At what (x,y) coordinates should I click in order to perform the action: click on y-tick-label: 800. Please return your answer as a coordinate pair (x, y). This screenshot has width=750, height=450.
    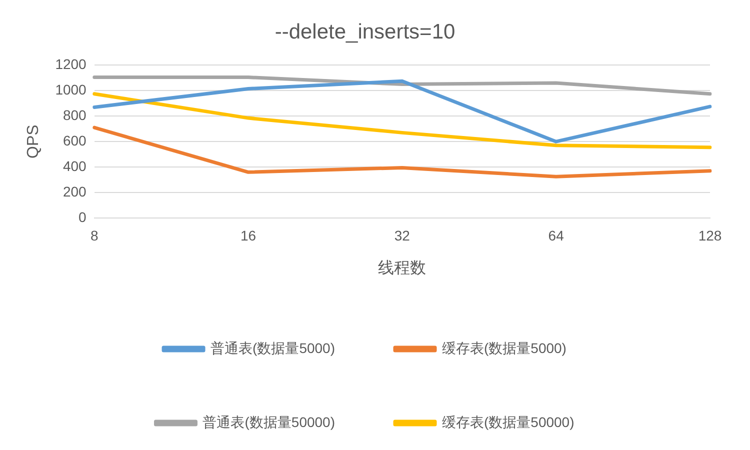
    Looking at the image, I should click on (74, 114).